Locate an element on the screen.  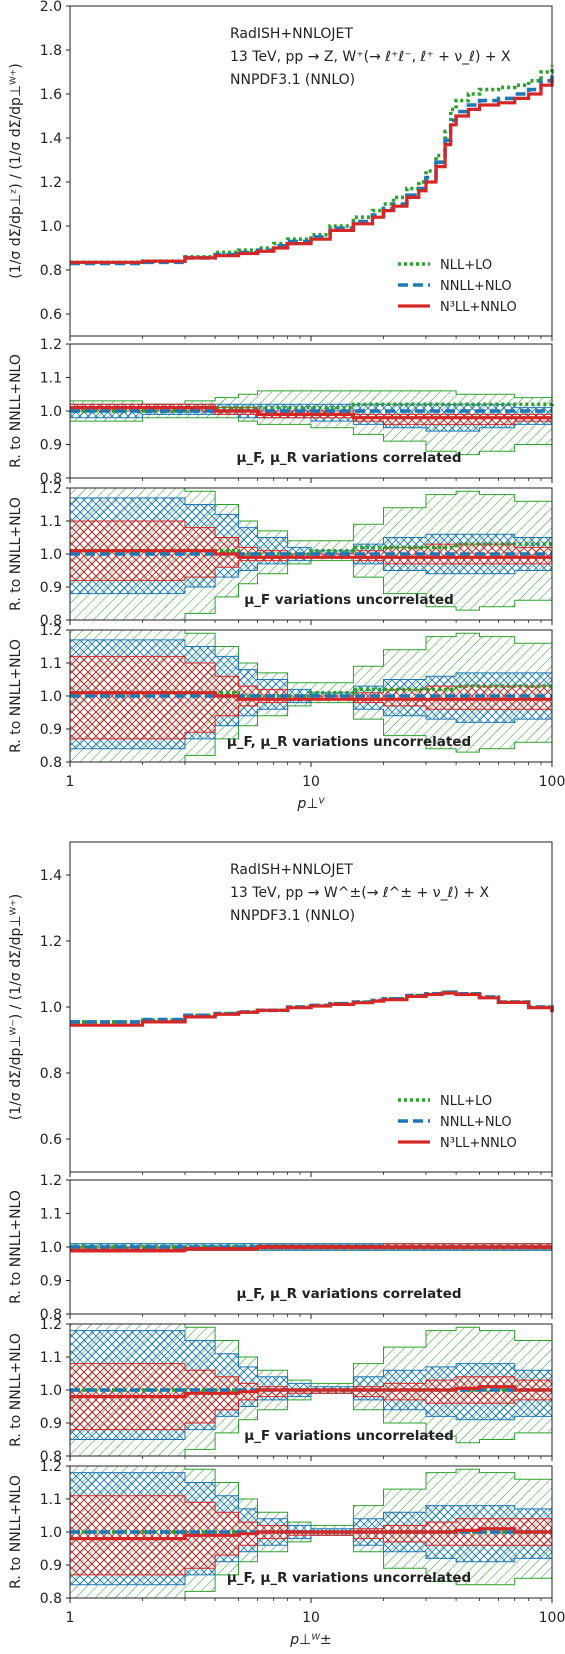
figure-text-line: 13 TeV, pp → W^±(→ ℓ^± + ν_ℓ) + X is located at coordinates (359, 893).